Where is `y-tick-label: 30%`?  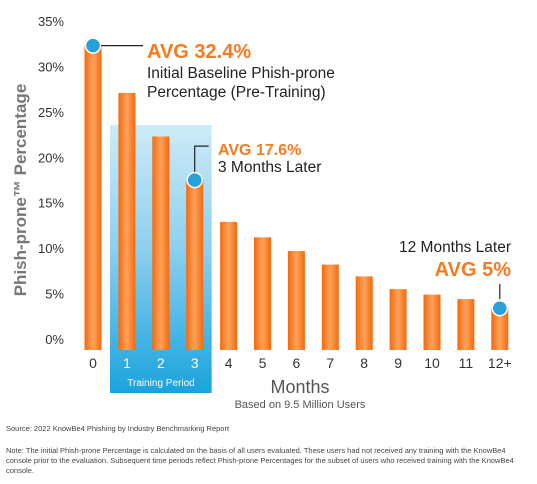
y-tick-label: 30% is located at coordinates (51, 66).